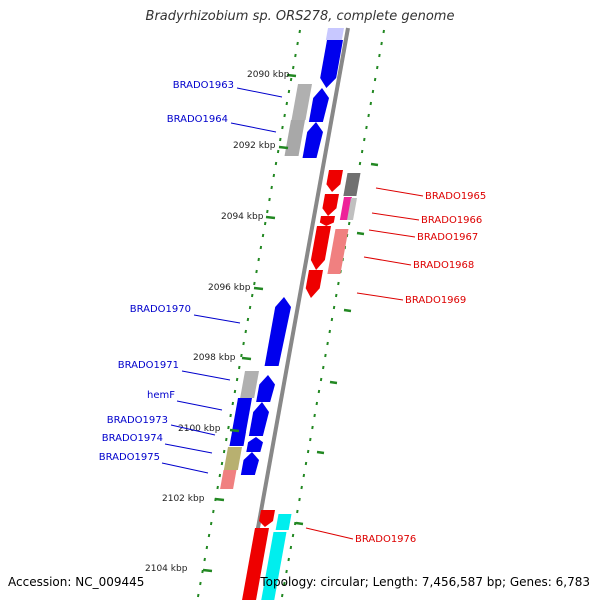 This screenshot has height=600, width=600. Describe the element at coordinates (161, 395) in the screenshot. I see `gene-label-forward: hemF` at that location.